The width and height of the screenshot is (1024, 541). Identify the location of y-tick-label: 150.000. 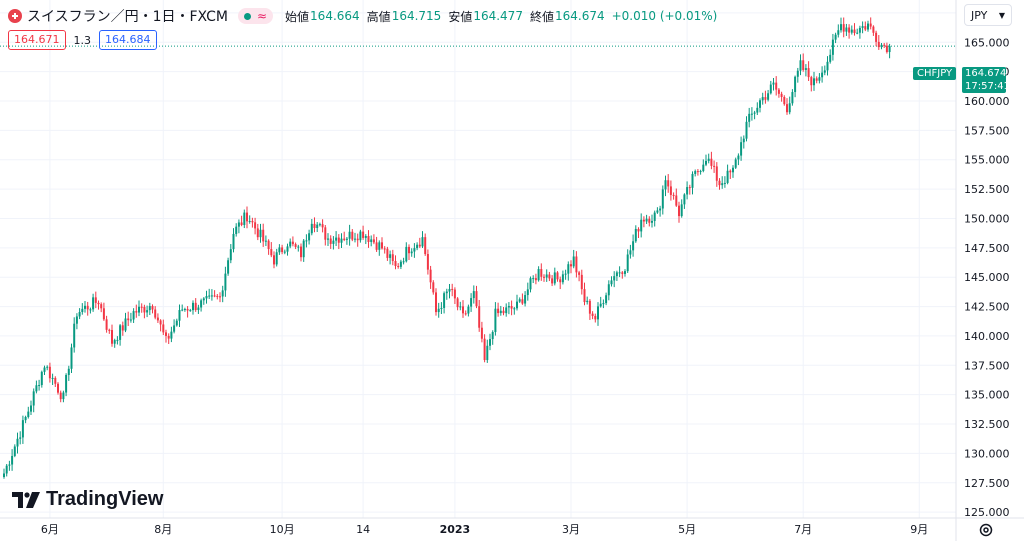
(987, 218).